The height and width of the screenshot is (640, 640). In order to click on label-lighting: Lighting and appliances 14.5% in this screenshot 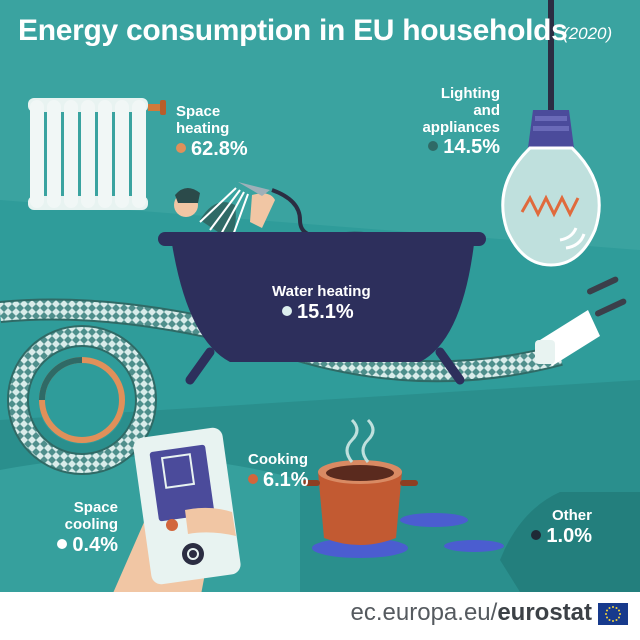, I will do `click(448, 122)`.